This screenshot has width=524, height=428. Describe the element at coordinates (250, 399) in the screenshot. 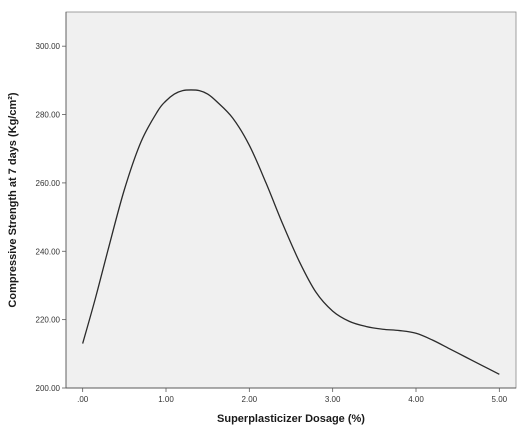

I see `x-tick-label: 2.00` at that location.